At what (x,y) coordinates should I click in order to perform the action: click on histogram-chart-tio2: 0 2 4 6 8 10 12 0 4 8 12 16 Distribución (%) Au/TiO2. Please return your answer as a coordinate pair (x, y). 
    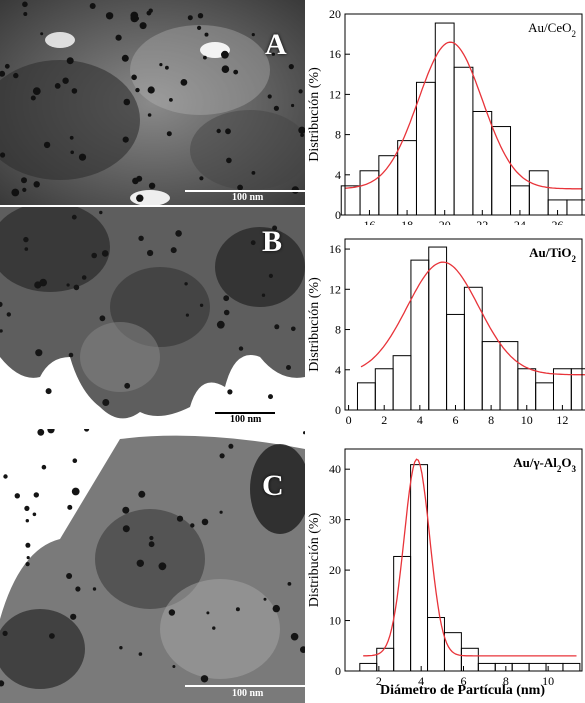
    Looking at the image, I should click on (442, 332).